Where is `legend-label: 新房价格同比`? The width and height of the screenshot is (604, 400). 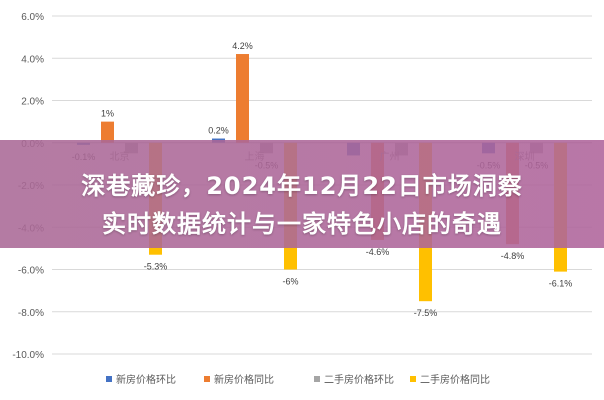 legend-label: 新房价格同比 is located at coordinates (244, 379).